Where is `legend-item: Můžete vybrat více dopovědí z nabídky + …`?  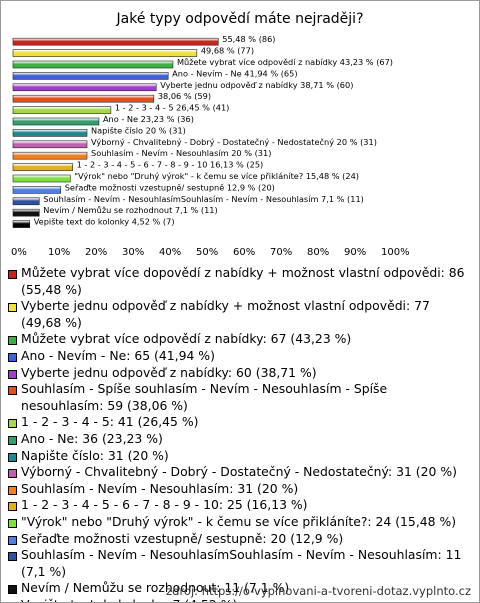
legend-item: Můžete vybrat více dopovědí z nabídky + … is located at coordinates (239, 281).